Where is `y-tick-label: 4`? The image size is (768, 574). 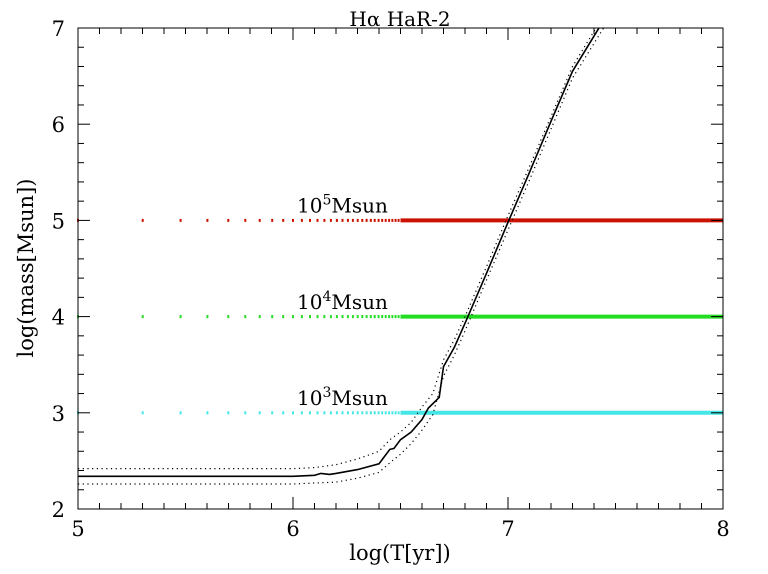
y-tick-label: 4 is located at coordinates (58, 318).